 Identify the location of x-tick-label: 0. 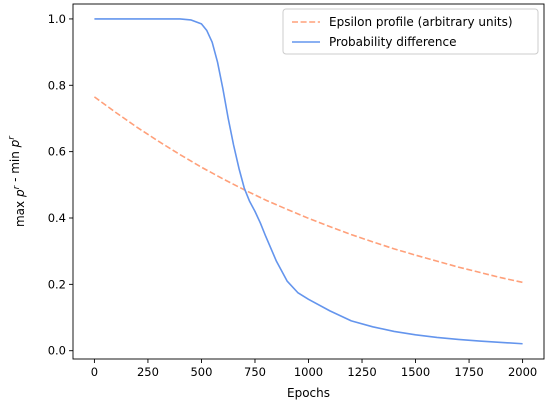
(94, 372).